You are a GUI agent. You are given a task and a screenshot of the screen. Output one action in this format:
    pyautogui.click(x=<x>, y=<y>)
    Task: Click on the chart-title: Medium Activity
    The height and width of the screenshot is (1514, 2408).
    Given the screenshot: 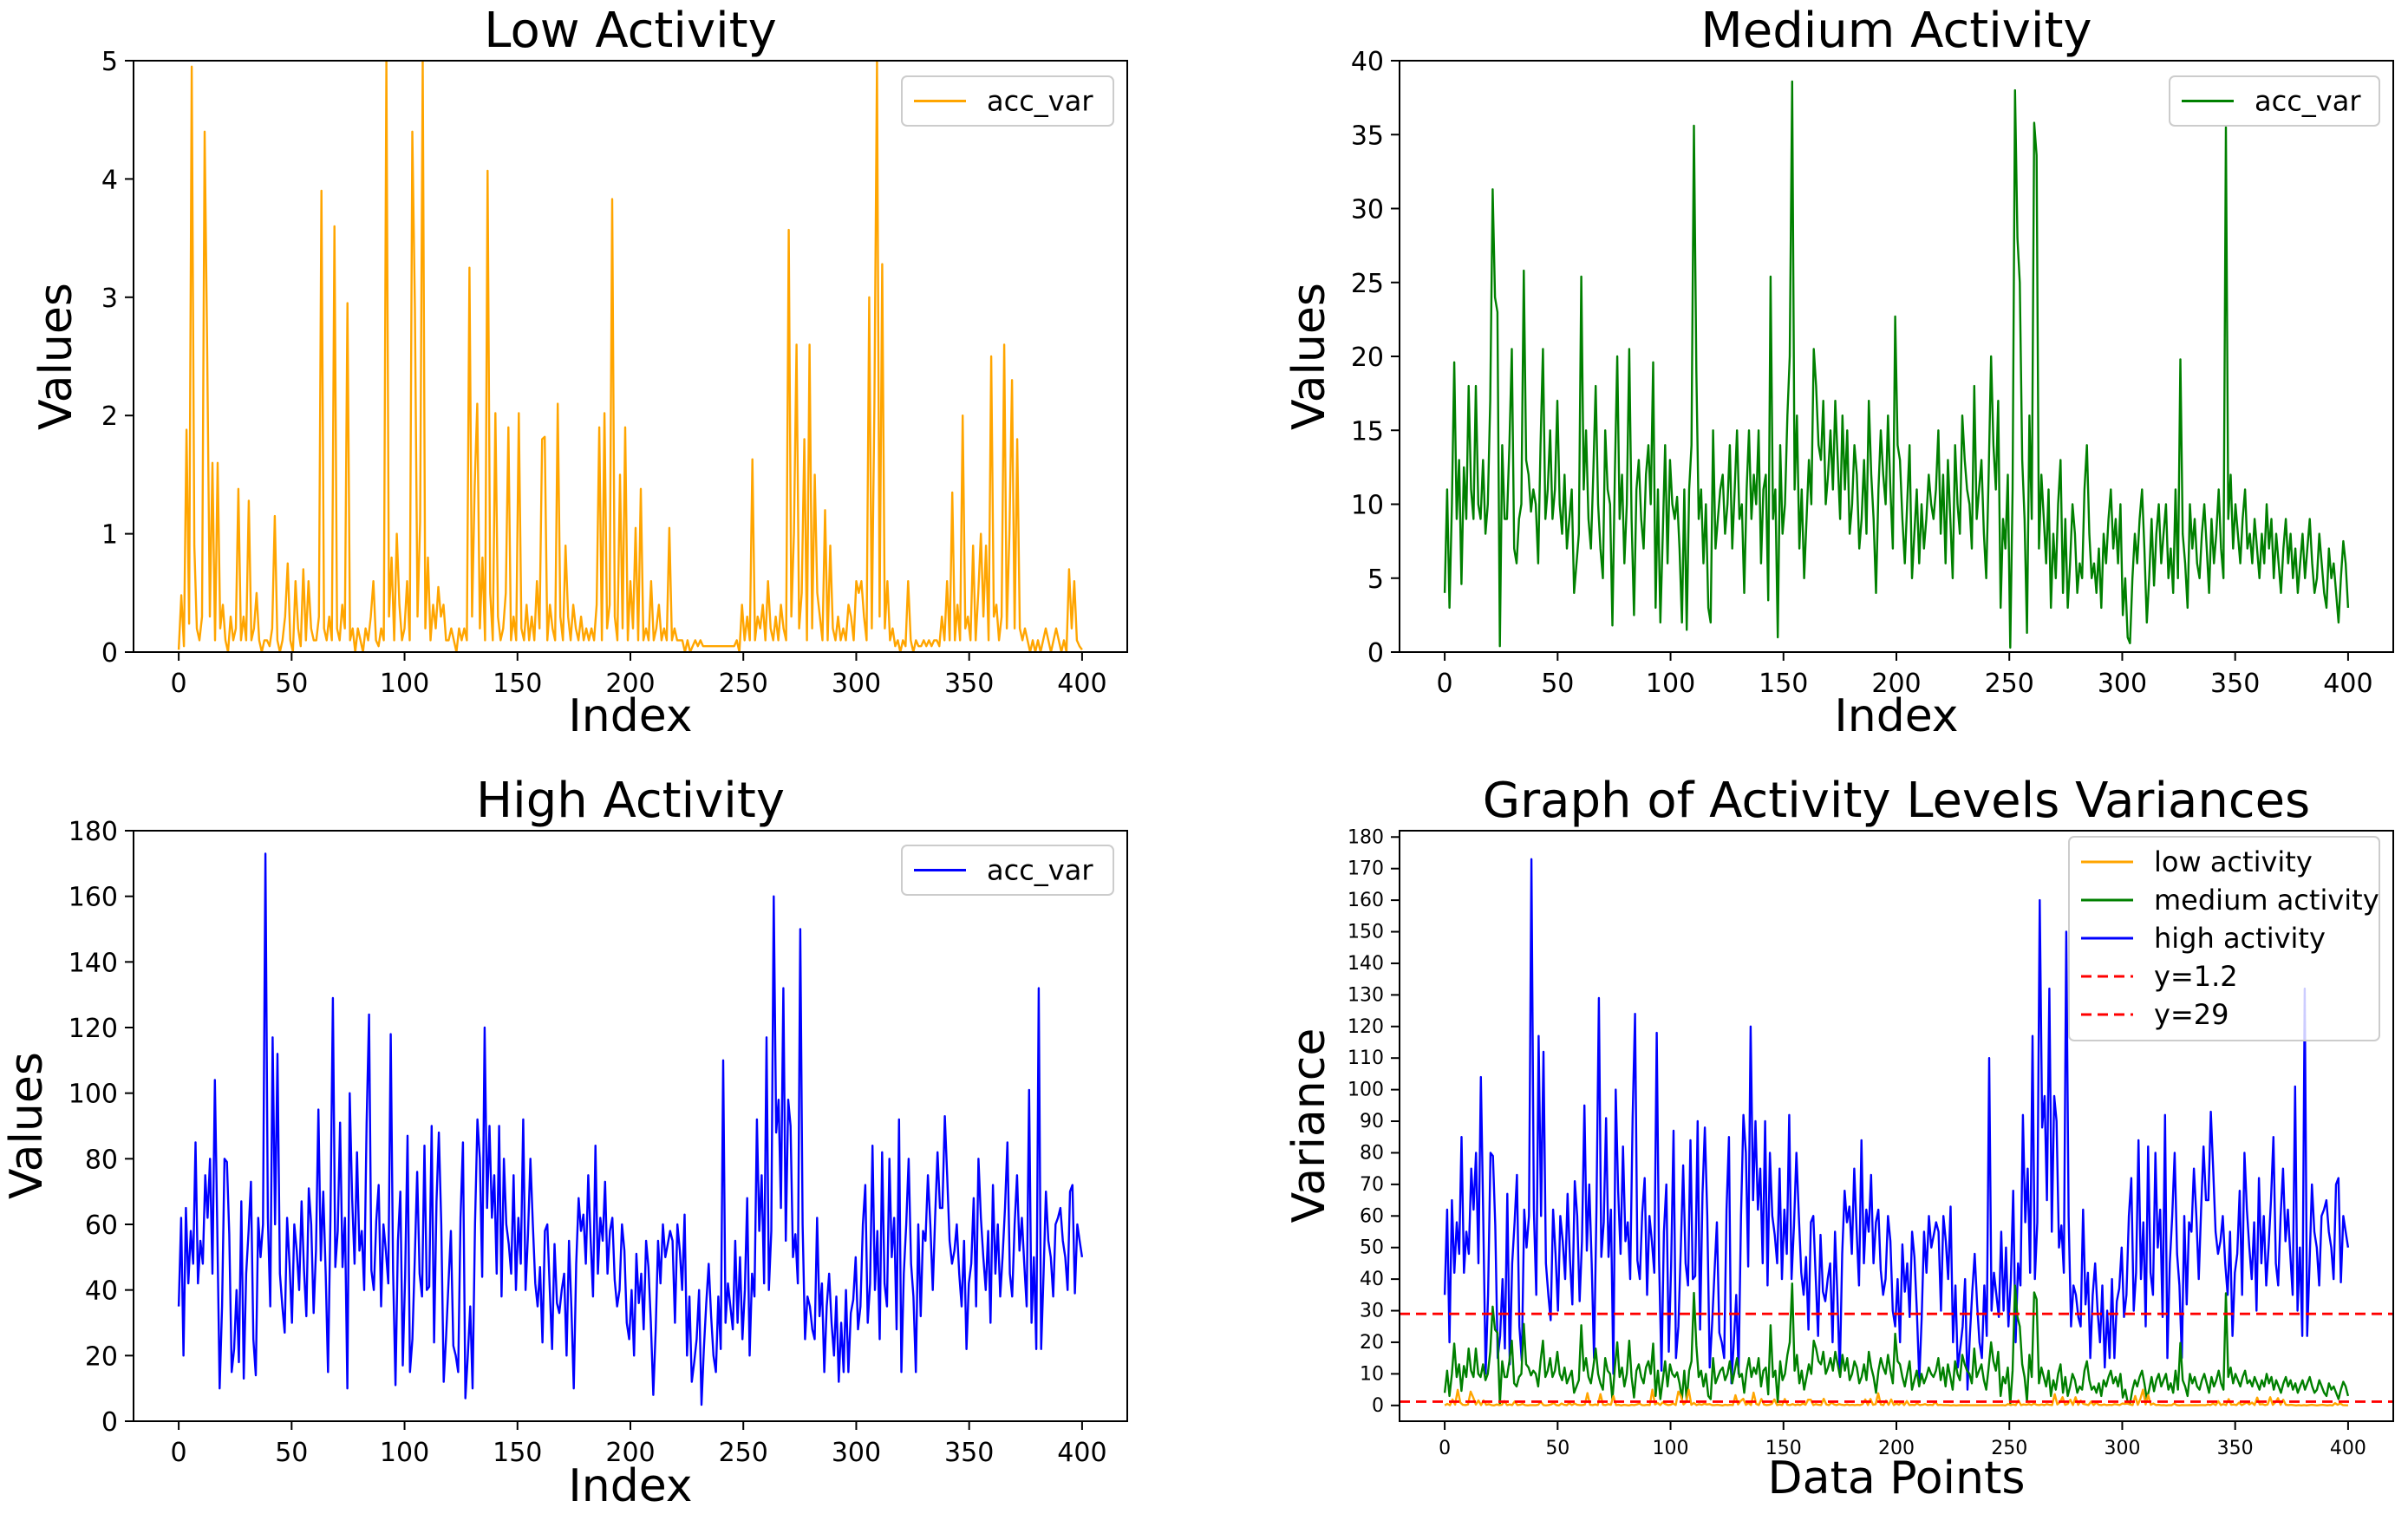 What is the action you would take?
    pyautogui.click(x=1896, y=31)
    